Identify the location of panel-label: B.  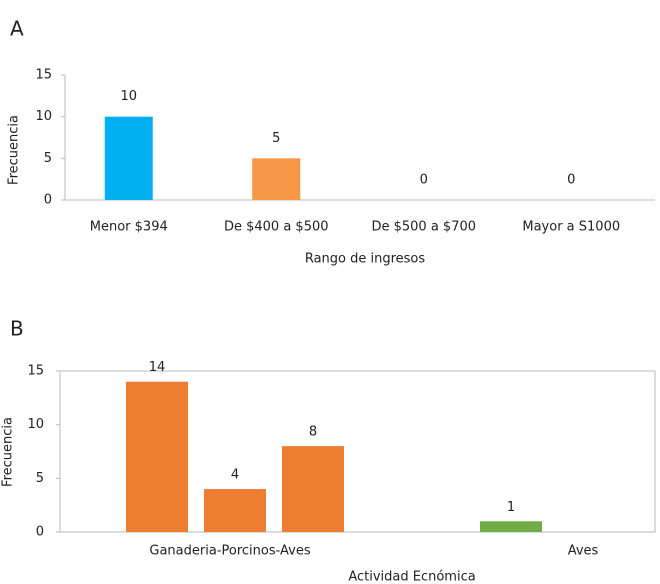
(17, 329).